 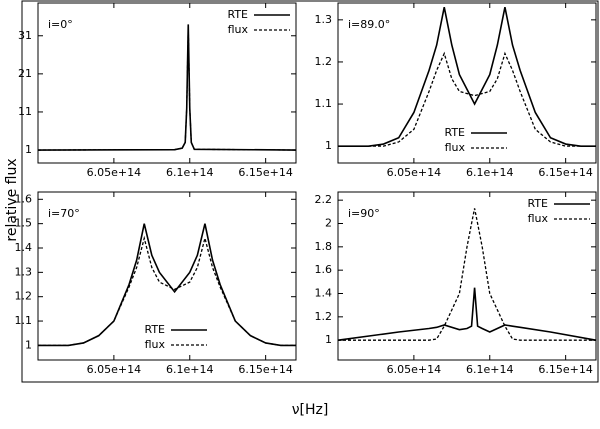 What do you see at coordinates (12, 199) in the screenshot?
I see `y-axis-label: relative flux` at bounding box center [12, 199].